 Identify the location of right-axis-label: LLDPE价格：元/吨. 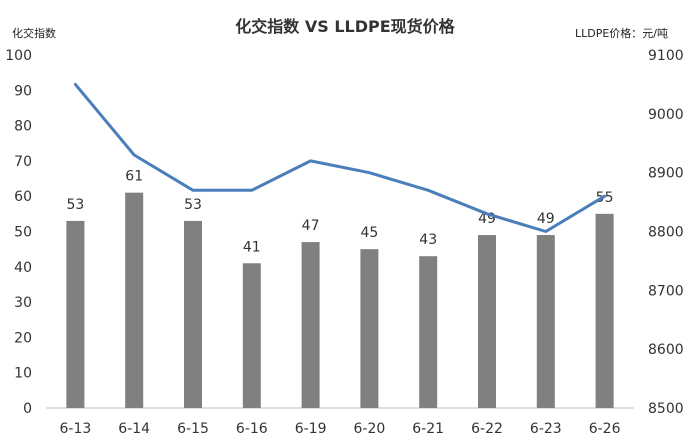
(621, 33).